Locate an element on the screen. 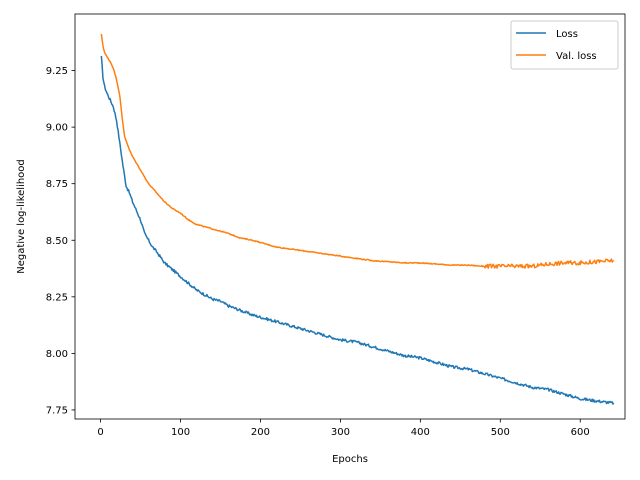 Image resolution: width=640 pixels, height=480 pixels. y-tick-label: 9.25 is located at coordinates (57, 71).